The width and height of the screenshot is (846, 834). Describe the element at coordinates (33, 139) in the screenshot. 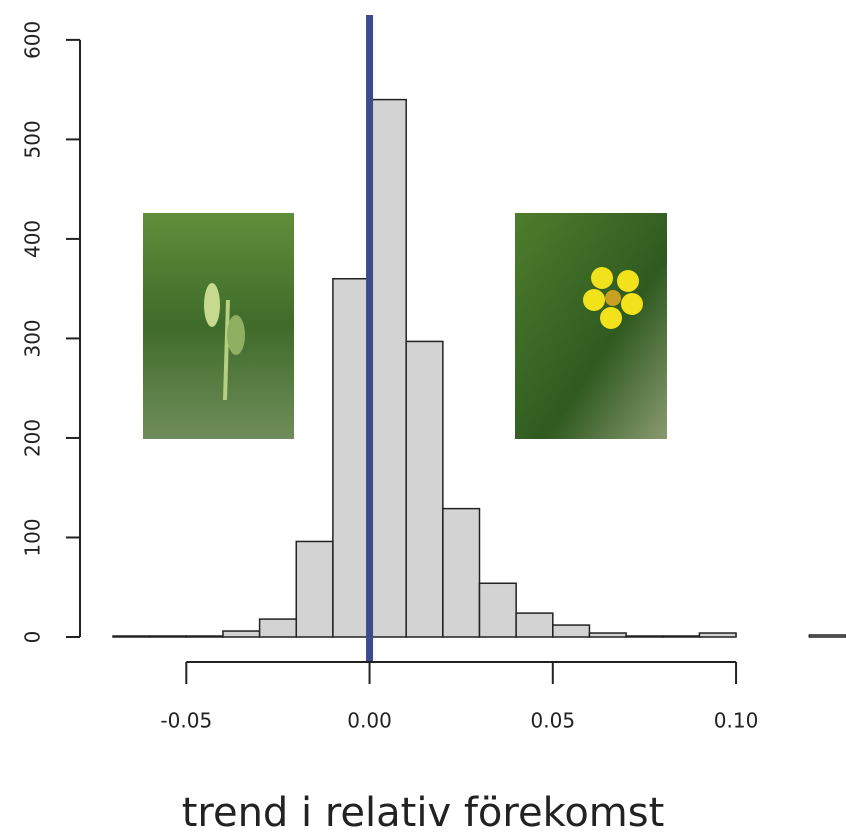

I see `y-tick-label: 500` at that location.